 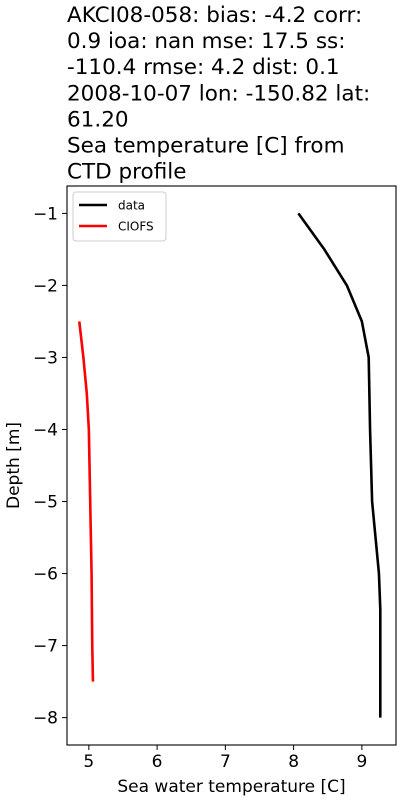 What do you see at coordinates (45, 719) in the screenshot?
I see `y-tick-label: −8` at bounding box center [45, 719].